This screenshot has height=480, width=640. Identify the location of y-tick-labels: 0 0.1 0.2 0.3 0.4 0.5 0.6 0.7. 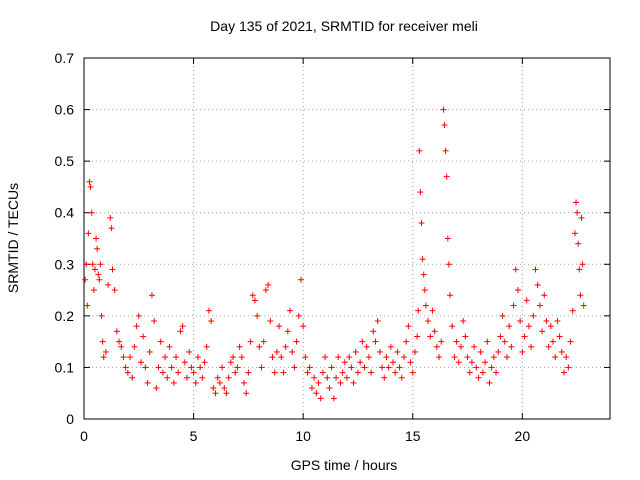
(65, 238).